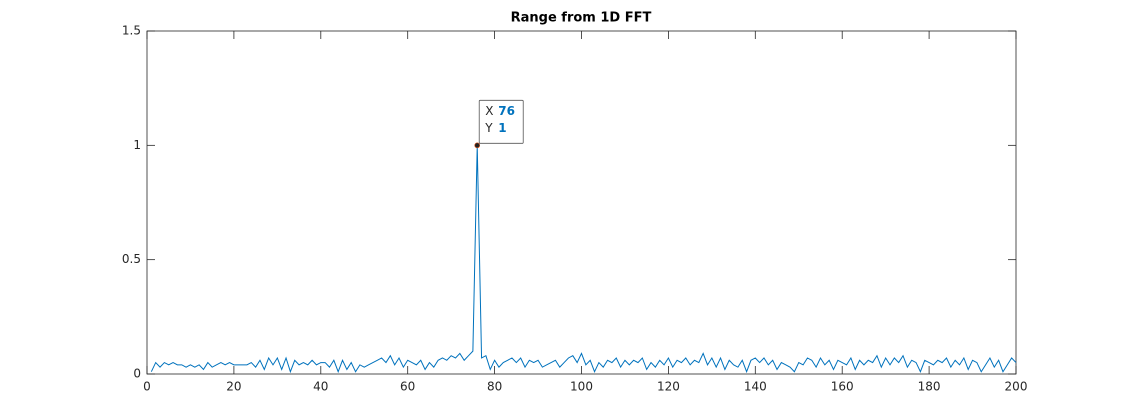  Describe the element at coordinates (755, 387) in the screenshot. I see `x-tick-label: 140` at that location.